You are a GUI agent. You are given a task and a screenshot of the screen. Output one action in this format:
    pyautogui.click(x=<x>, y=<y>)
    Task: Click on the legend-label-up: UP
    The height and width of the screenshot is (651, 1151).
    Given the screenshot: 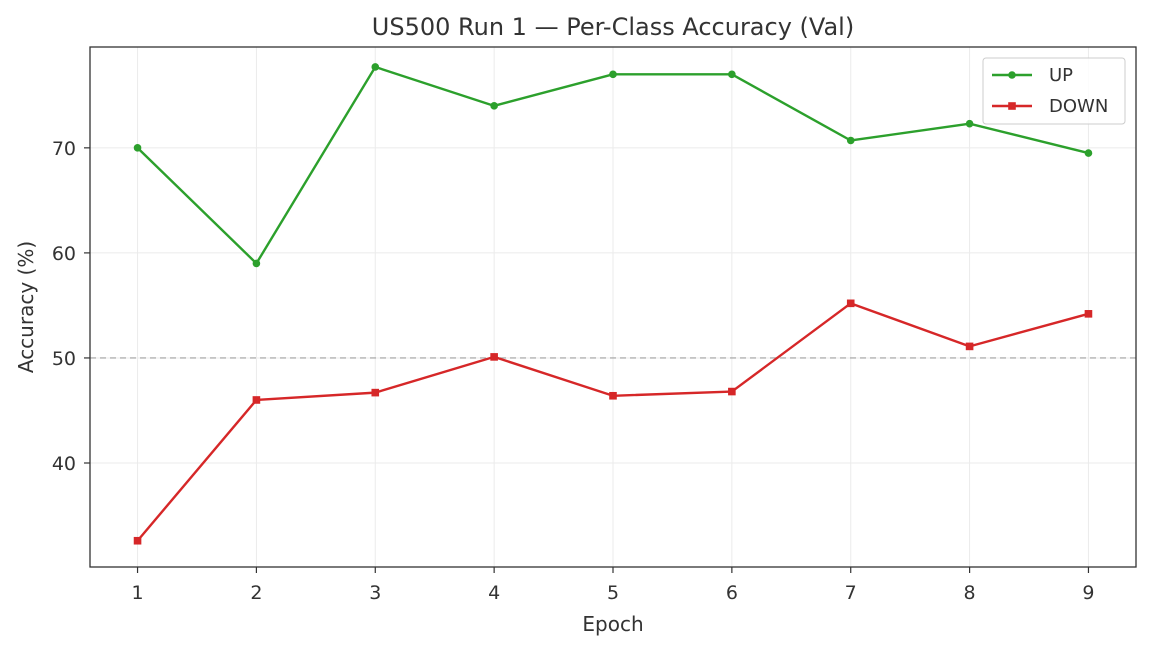 What is the action you would take?
    pyautogui.click(x=1061, y=75)
    